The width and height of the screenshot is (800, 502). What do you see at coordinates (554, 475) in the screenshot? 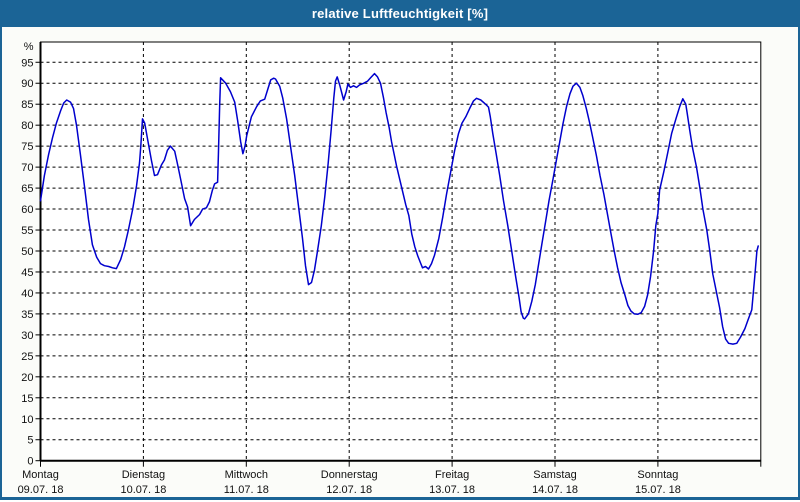
I see `day-weekday-label: Samstag` at bounding box center [554, 475].